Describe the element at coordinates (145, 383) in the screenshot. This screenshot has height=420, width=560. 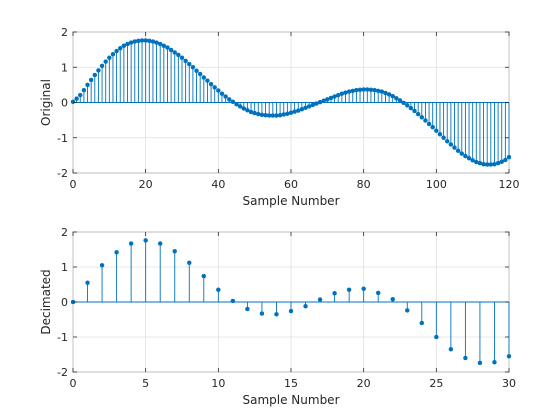
I see `x-tick-label: 5` at that location.